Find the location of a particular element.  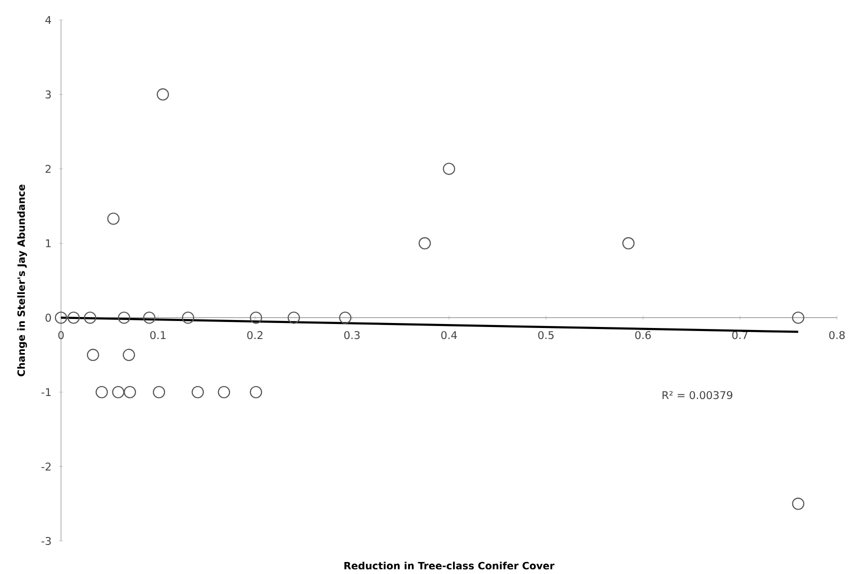

x-tick-label: 0.6 is located at coordinates (643, 335).